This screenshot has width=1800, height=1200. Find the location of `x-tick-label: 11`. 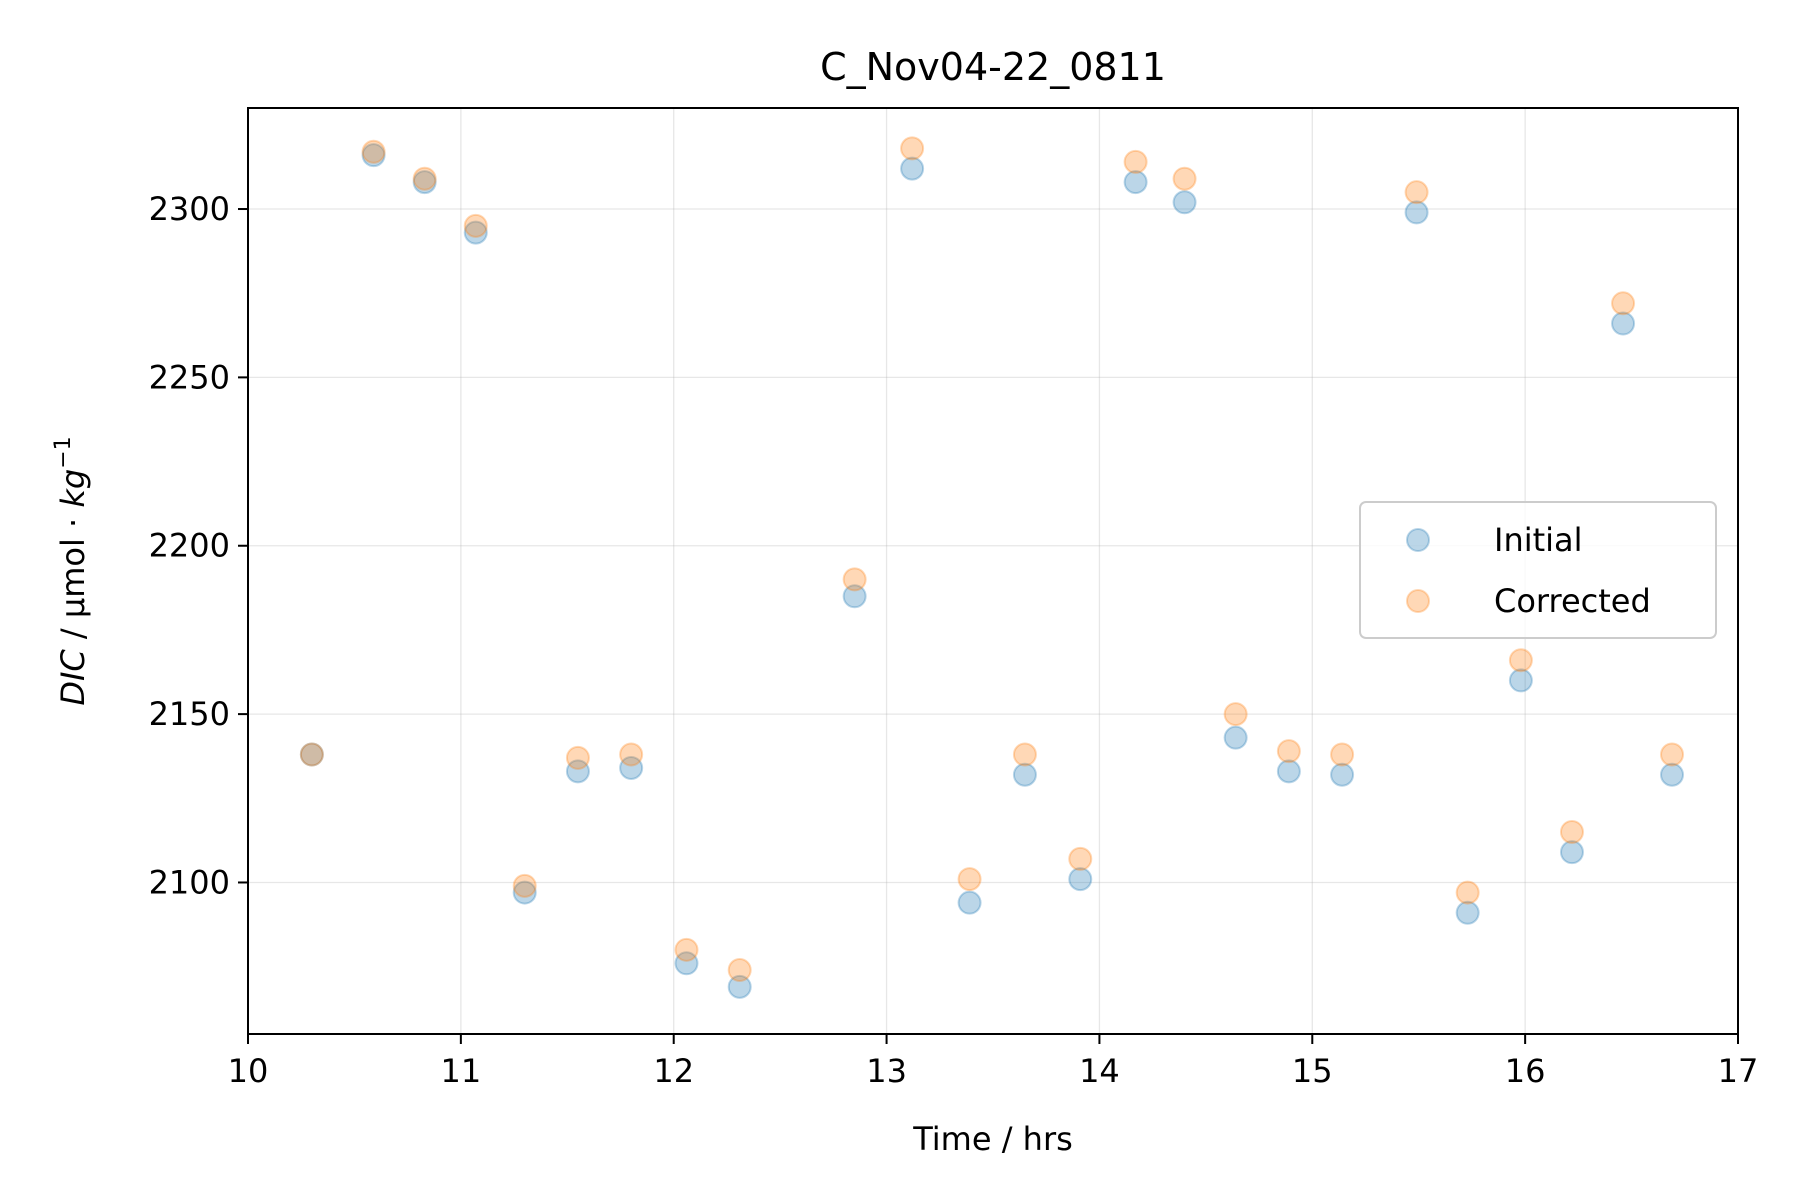

x-tick-label: 11 is located at coordinates (460, 1071).